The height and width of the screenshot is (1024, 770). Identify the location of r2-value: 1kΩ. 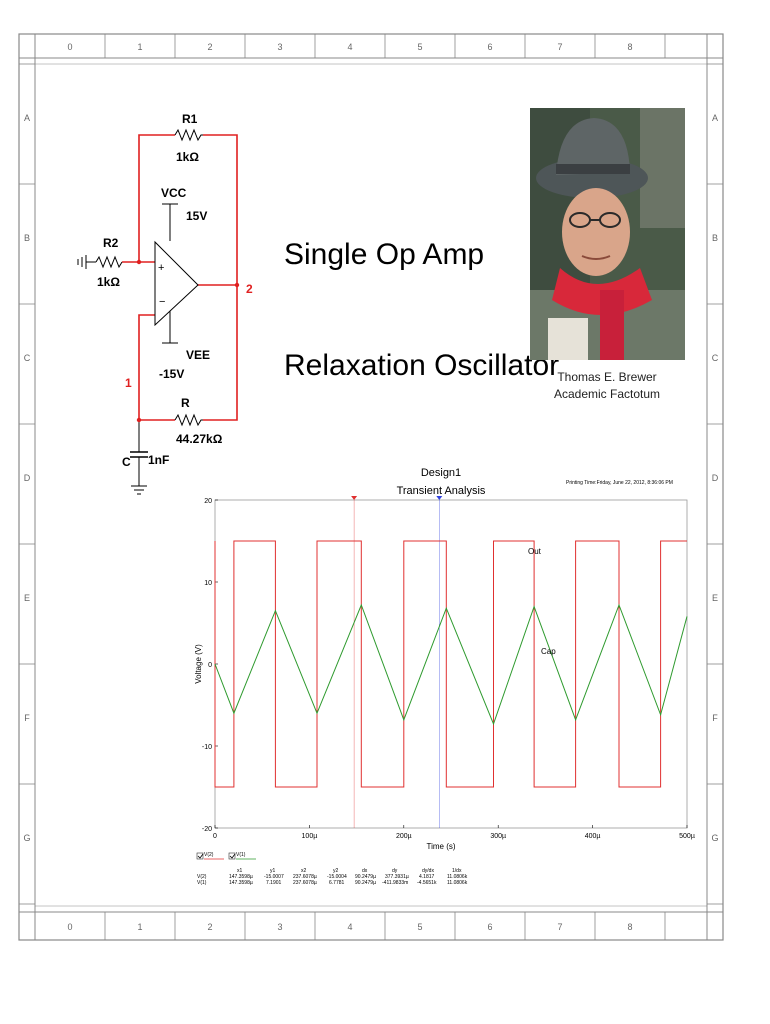
(108, 282).